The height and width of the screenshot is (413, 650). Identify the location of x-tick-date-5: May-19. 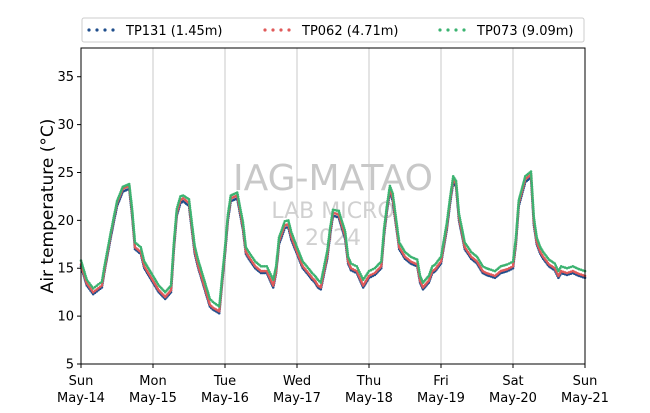
(441, 398).